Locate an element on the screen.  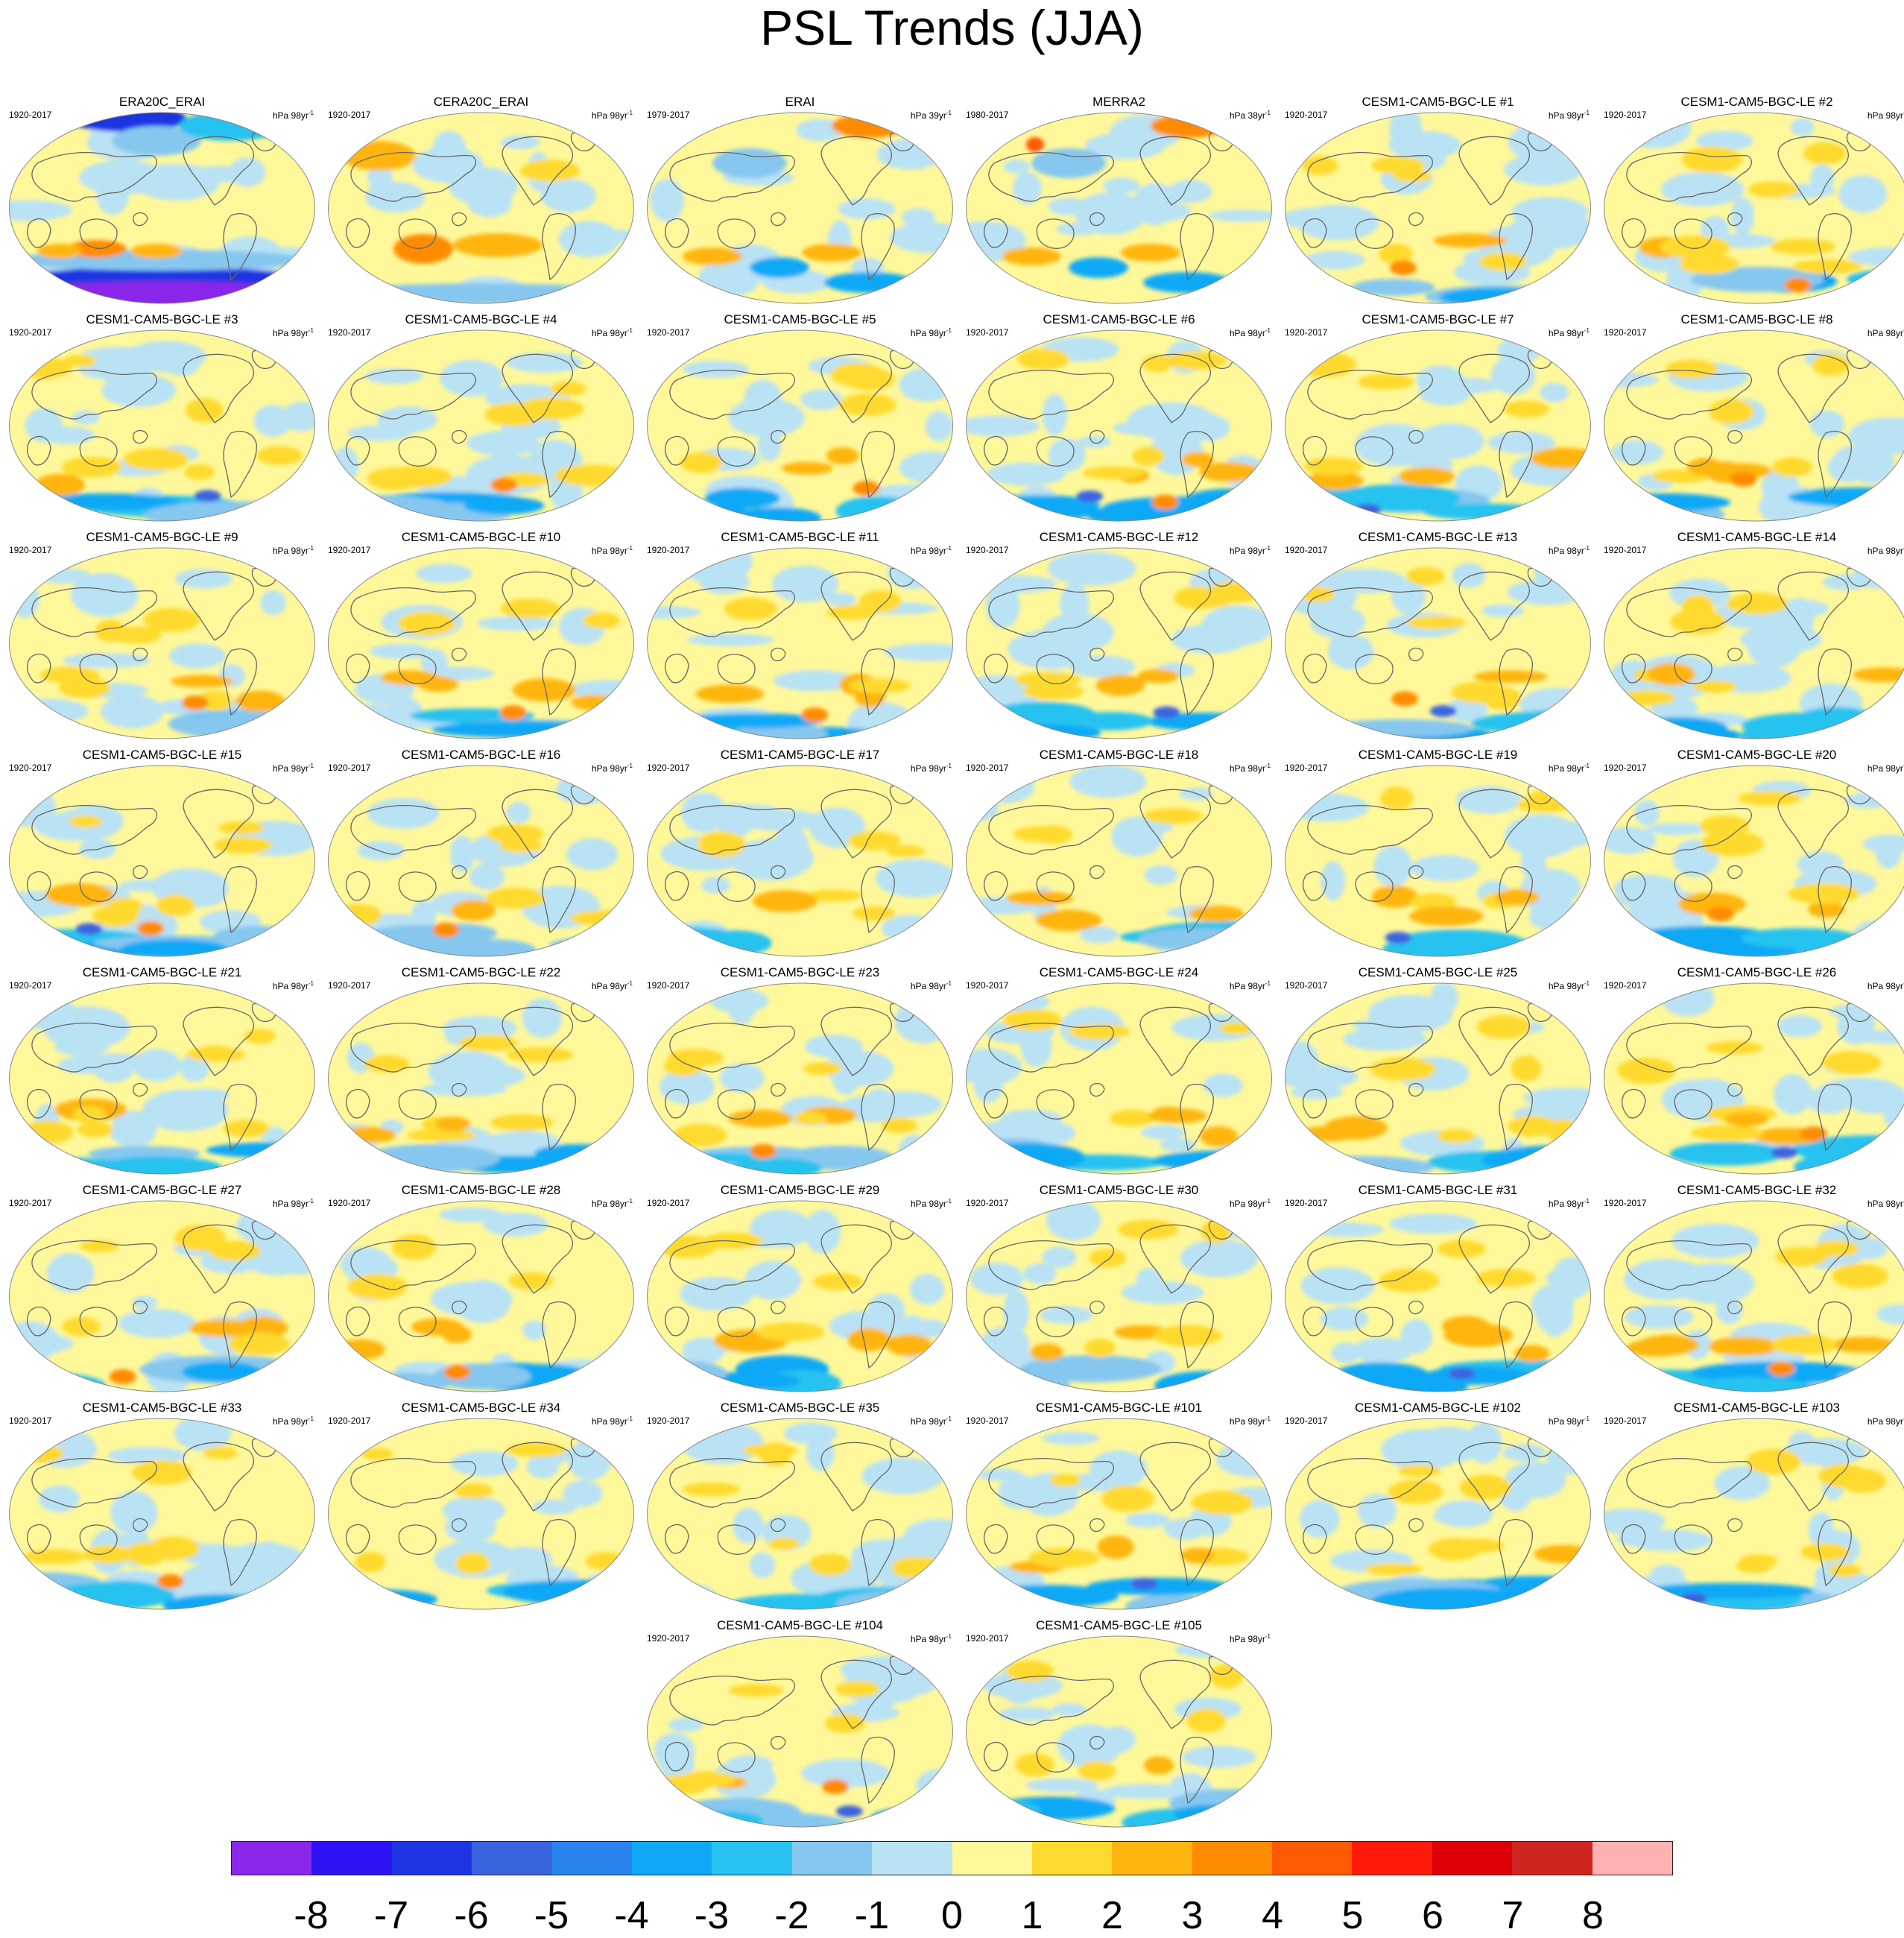
panel-title: CESM1-CAM5-BGC-LE #24 is located at coordinates (1119, 972).